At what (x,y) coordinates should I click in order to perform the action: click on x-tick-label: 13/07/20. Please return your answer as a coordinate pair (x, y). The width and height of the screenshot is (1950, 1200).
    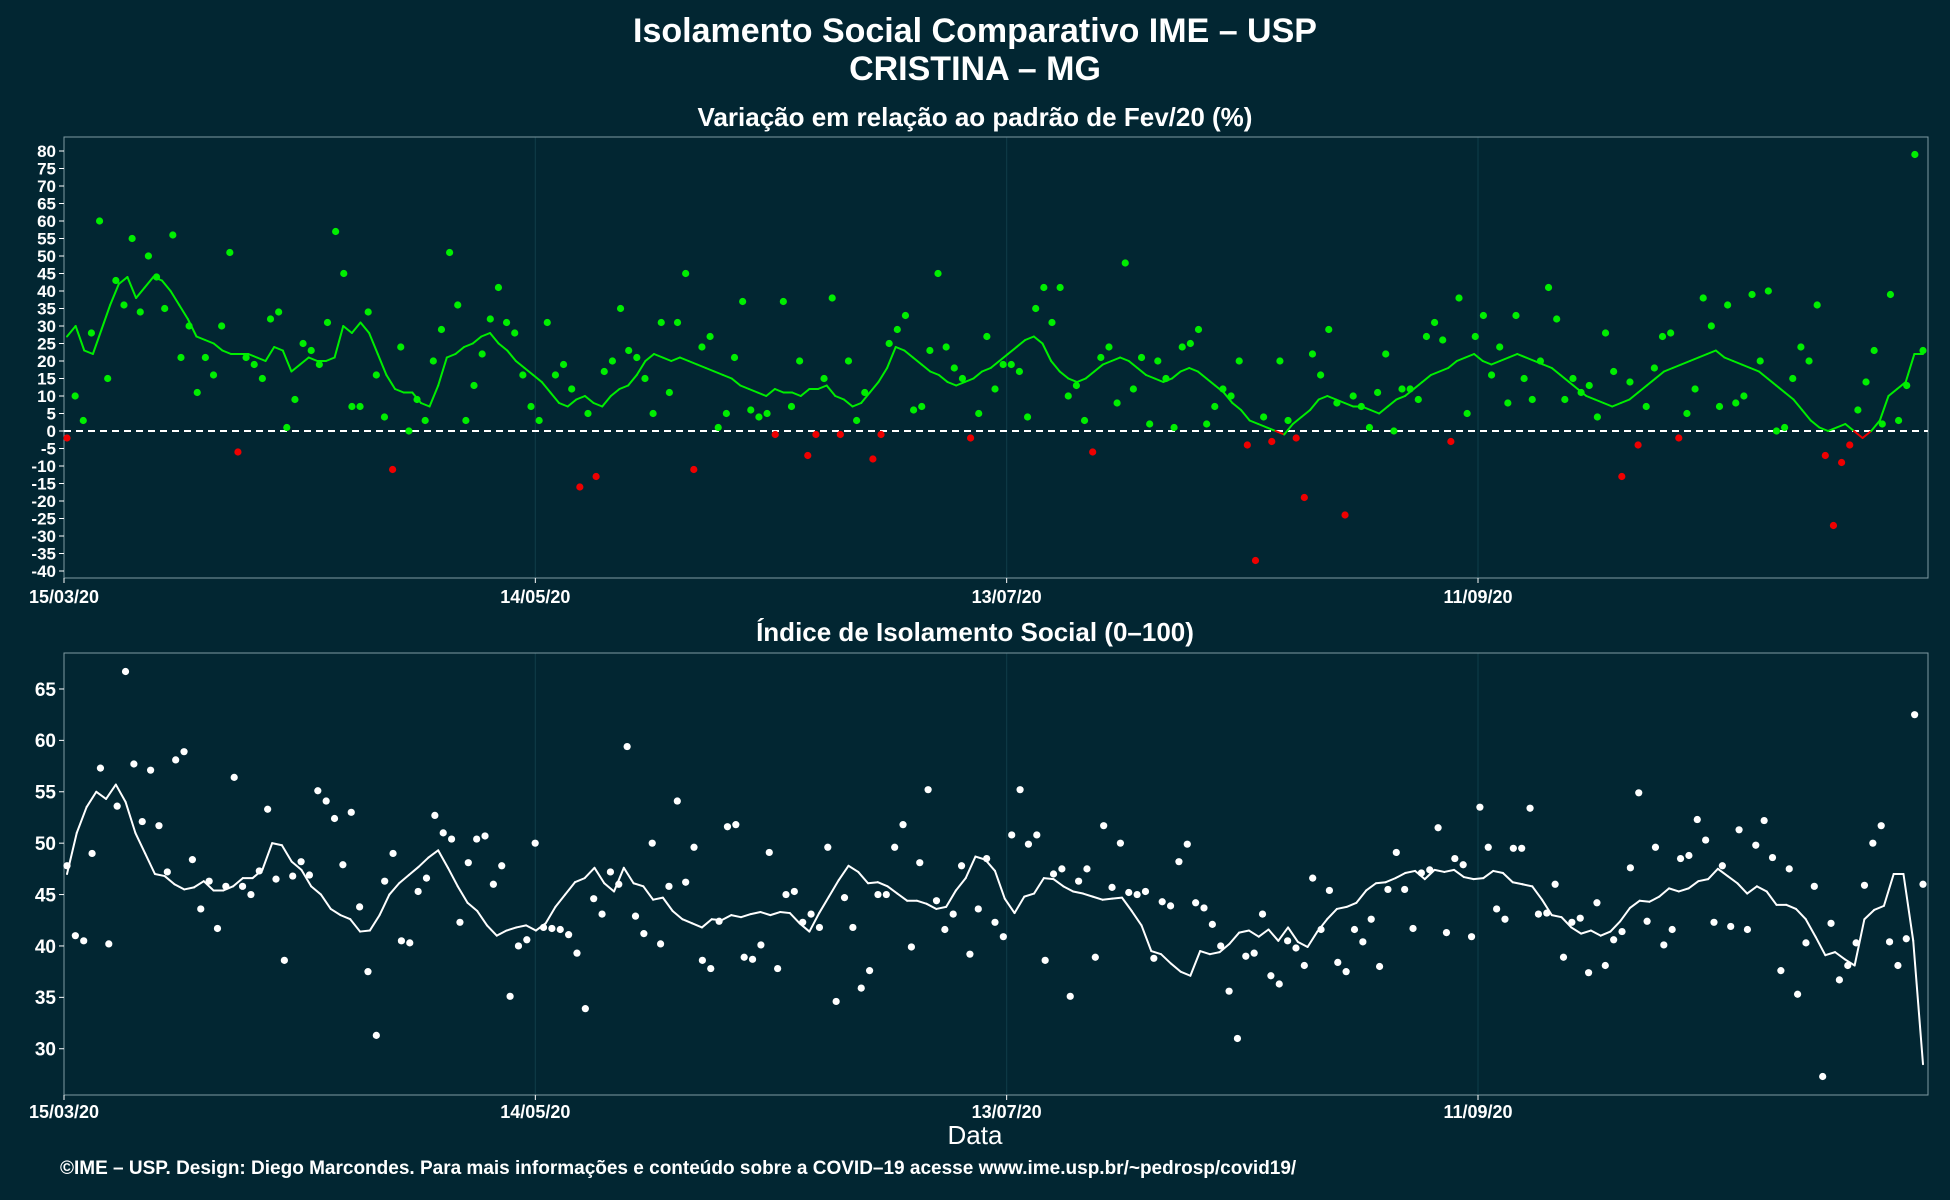
    Looking at the image, I should click on (1007, 1112).